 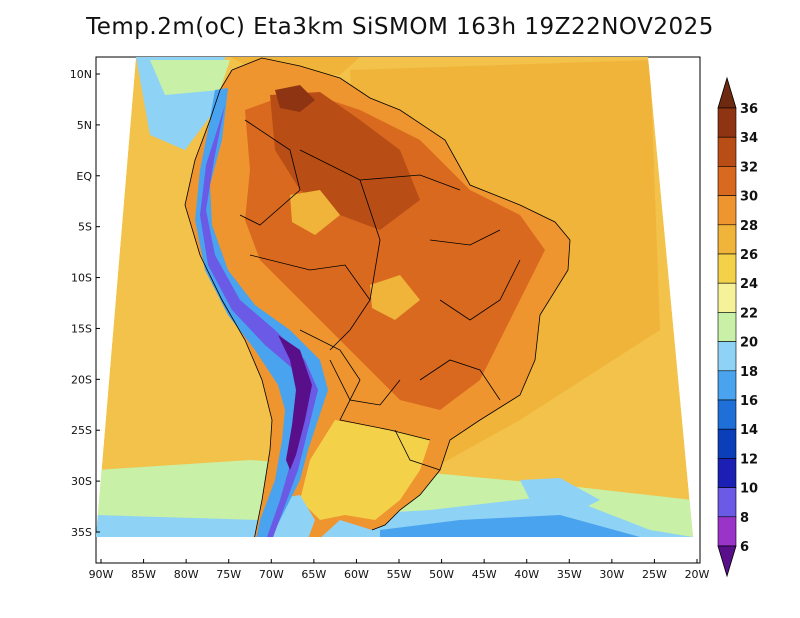 I want to click on andes-coldest-core, so click(x=259, y=321).